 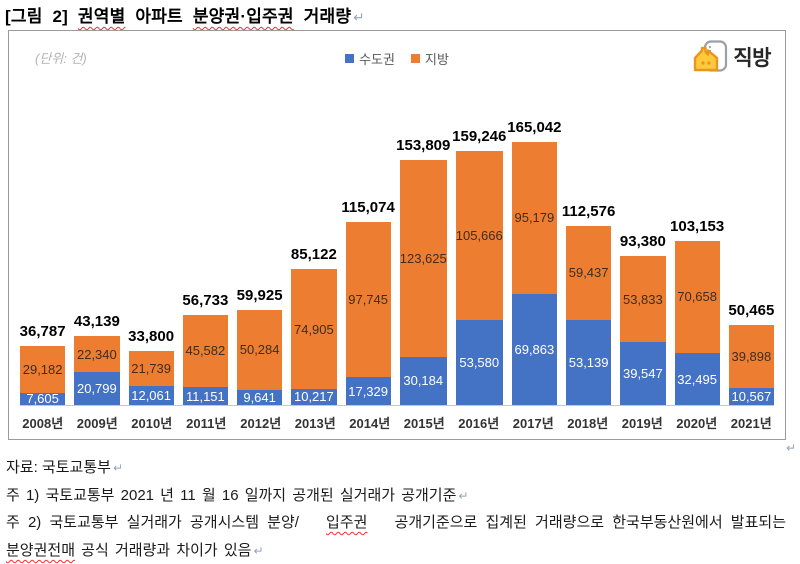 I want to click on x-axis-label-2019: 2019년, so click(x=642, y=423).